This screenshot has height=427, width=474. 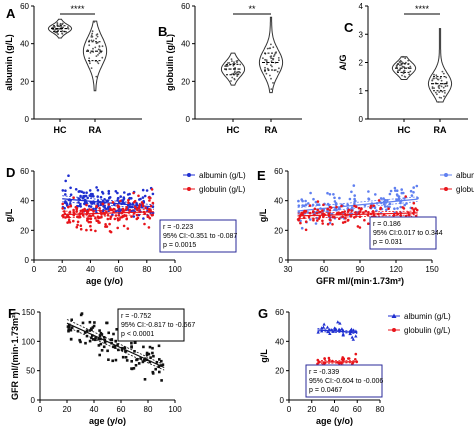 What do you see at coordinates (118, 269) in the screenshot?
I see `x-tick-label: 60` at bounding box center [118, 269].